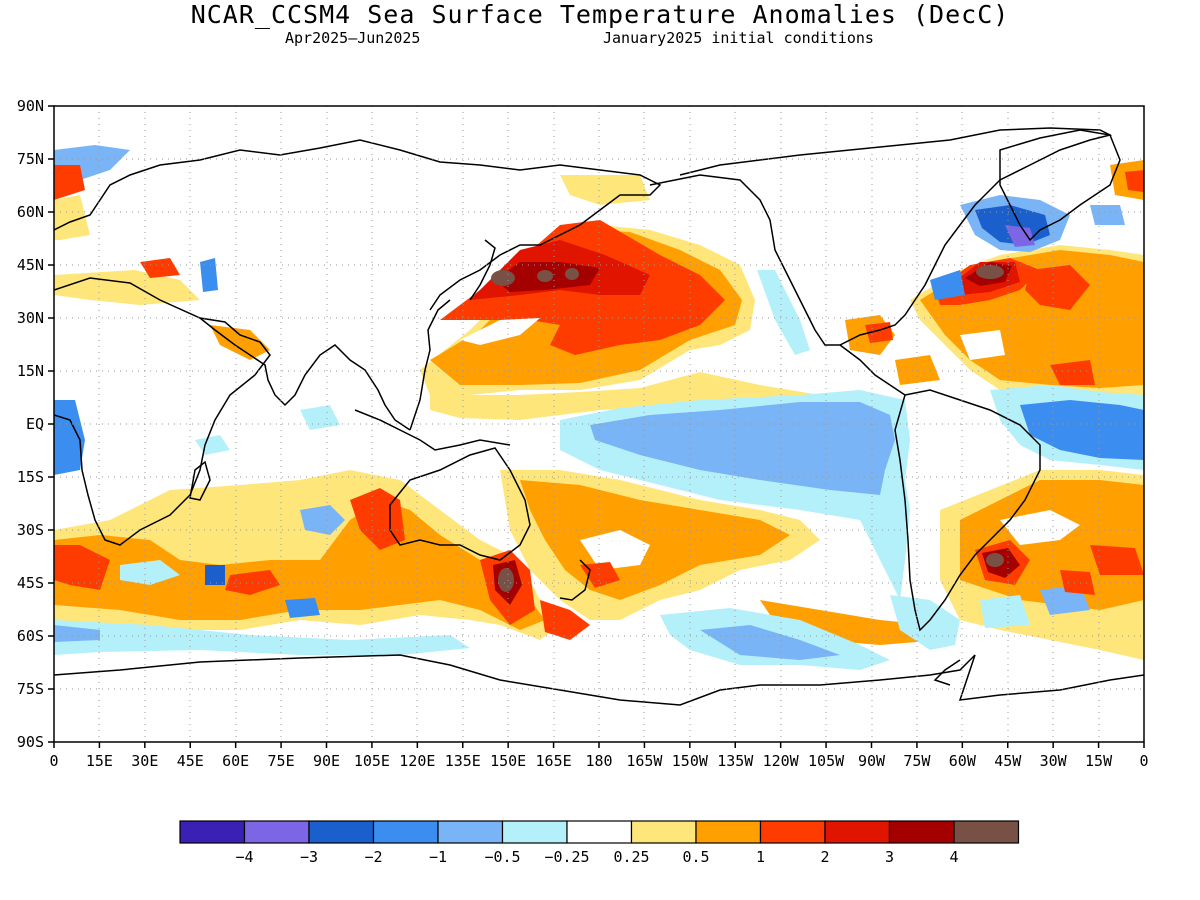 This screenshot has height=900, width=1200. I want to click on colorbar-label: 1, so click(760, 857).